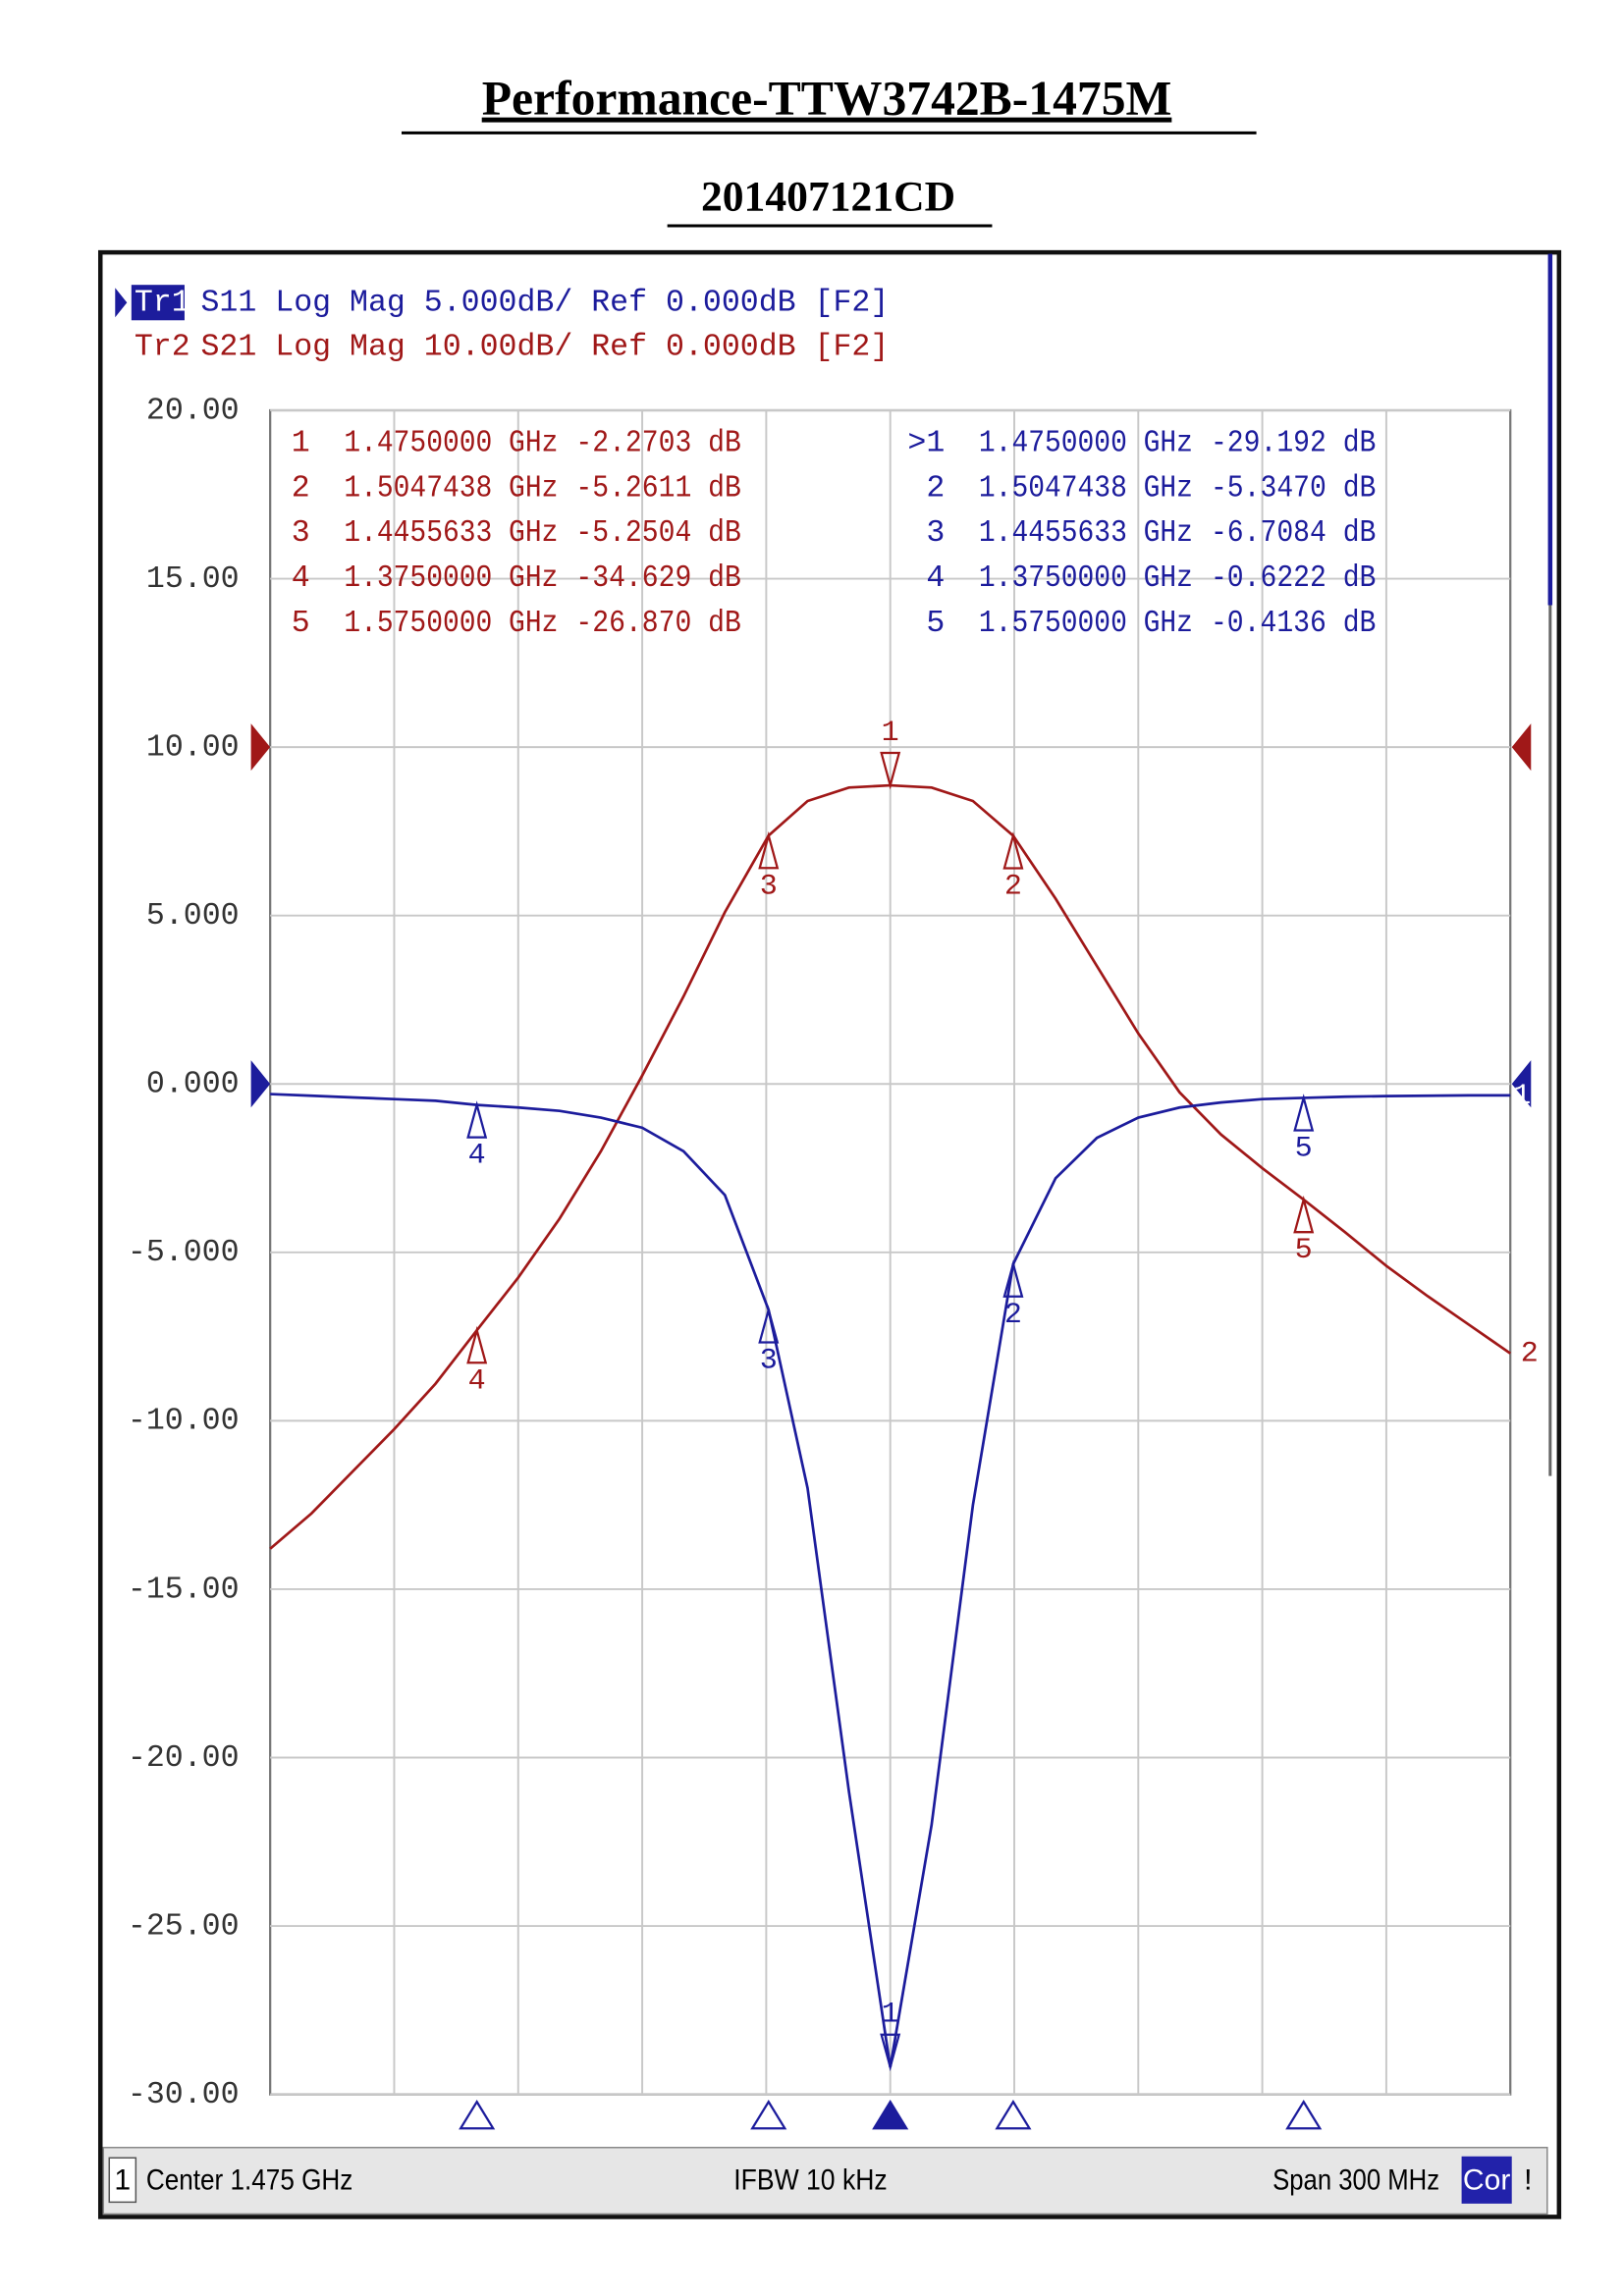 The image size is (1624, 2296). I want to click on status-bar, so click(825, 2181).